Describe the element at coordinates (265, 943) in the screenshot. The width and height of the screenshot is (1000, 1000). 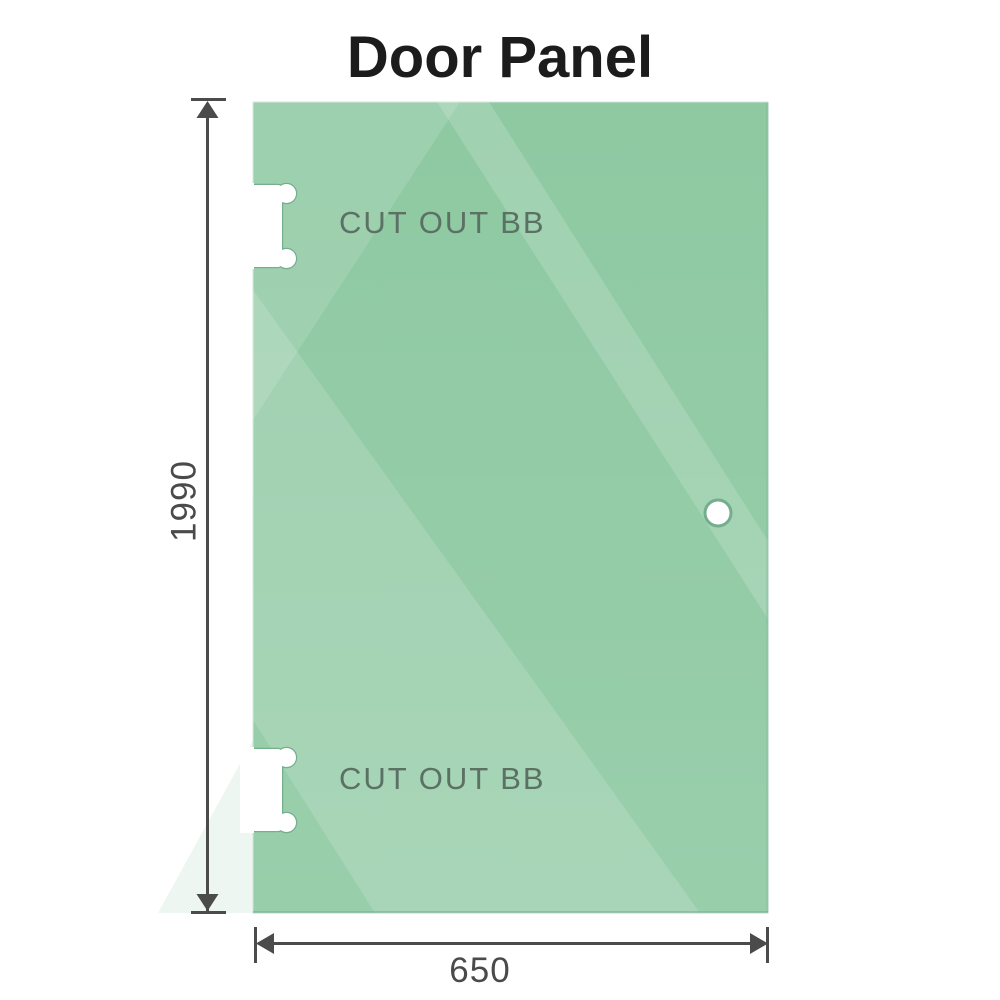
I see `arrow-left-icon` at that location.